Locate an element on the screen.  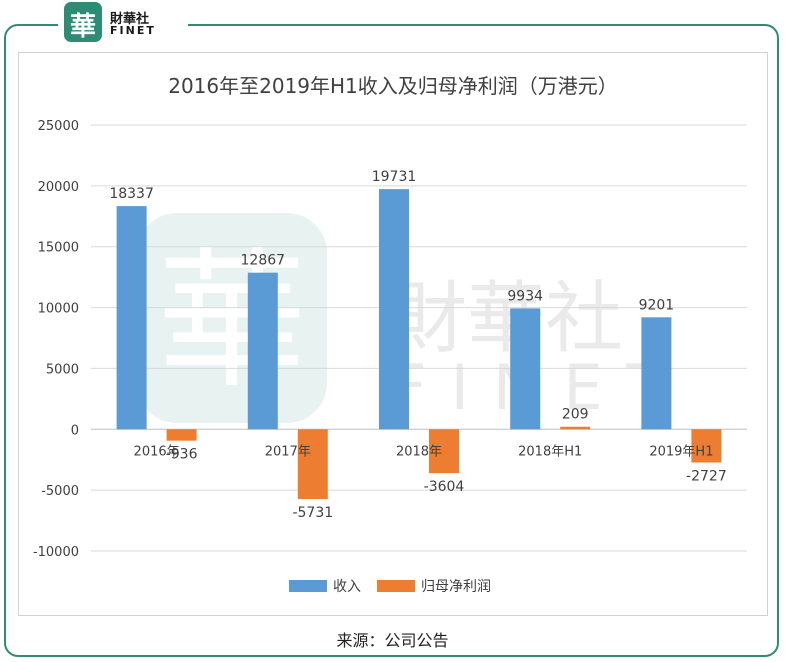
x-tick-label: 2018年 is located at coordinates (419, 451).